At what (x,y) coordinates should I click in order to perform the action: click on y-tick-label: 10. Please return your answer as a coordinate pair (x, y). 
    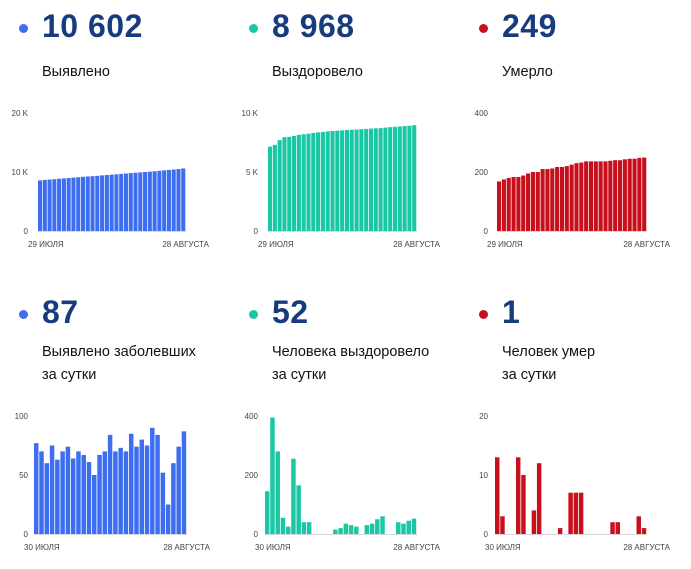
    Looking at the image, I should click on (483, 475).